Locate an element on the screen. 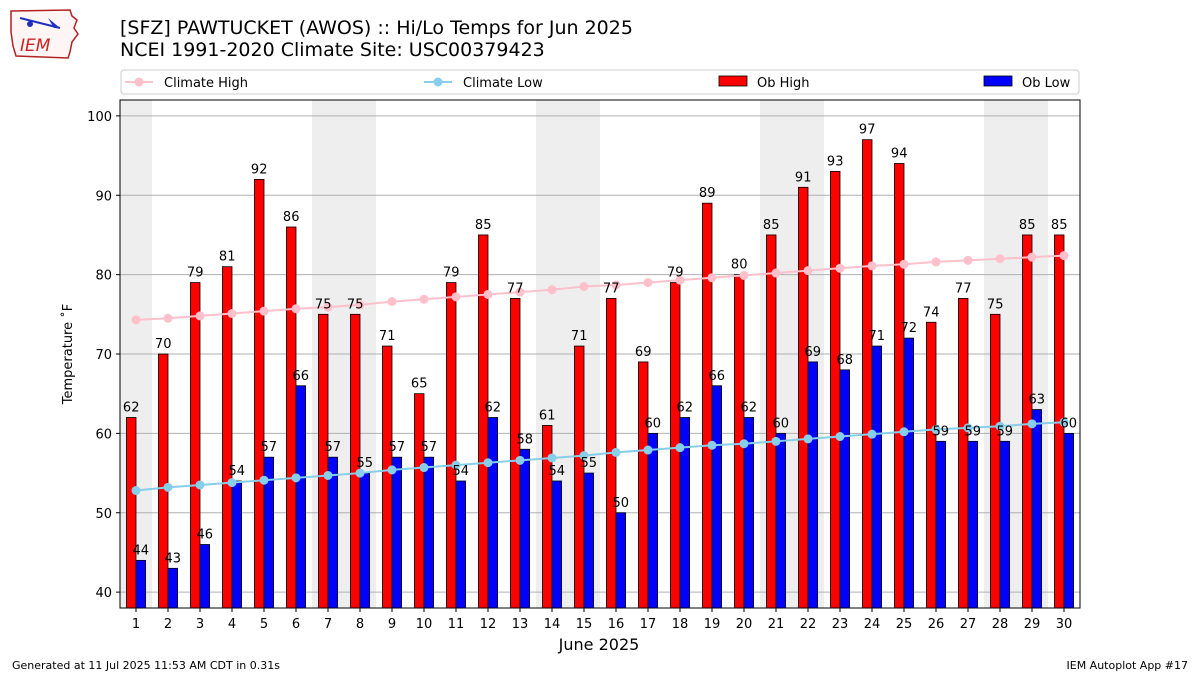 The height and width of the screenshot is (675, 1200). label-ob-low-day-20: 62 is located at coordinates (749, 408).